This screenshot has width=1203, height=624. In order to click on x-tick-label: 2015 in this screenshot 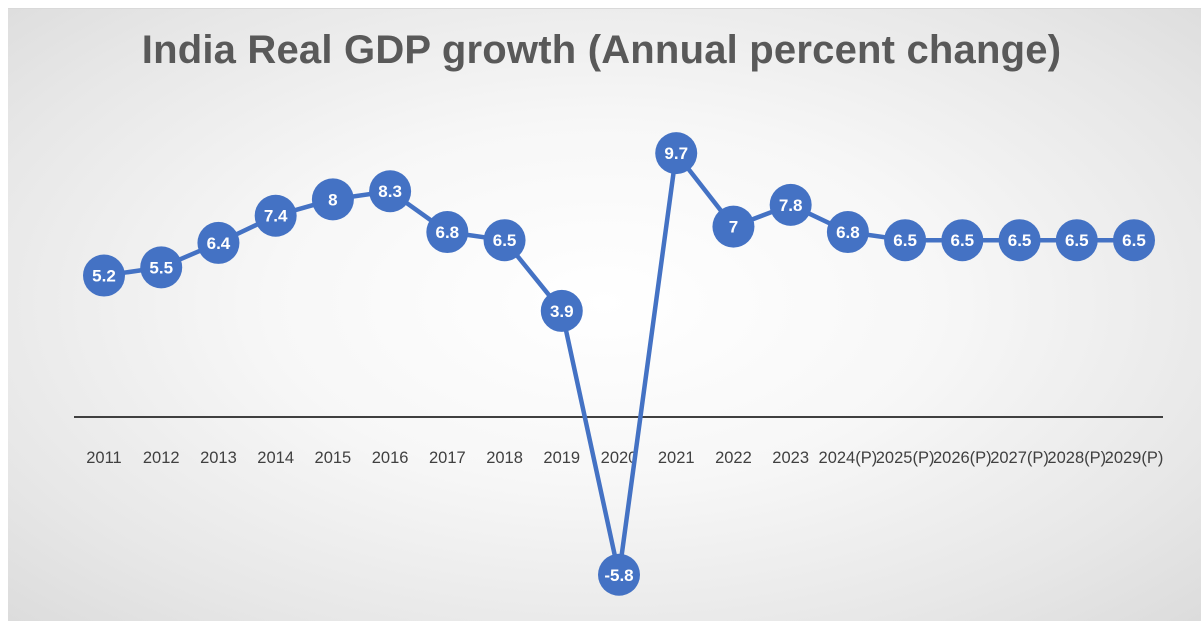, I will do `click(333, 458)`.